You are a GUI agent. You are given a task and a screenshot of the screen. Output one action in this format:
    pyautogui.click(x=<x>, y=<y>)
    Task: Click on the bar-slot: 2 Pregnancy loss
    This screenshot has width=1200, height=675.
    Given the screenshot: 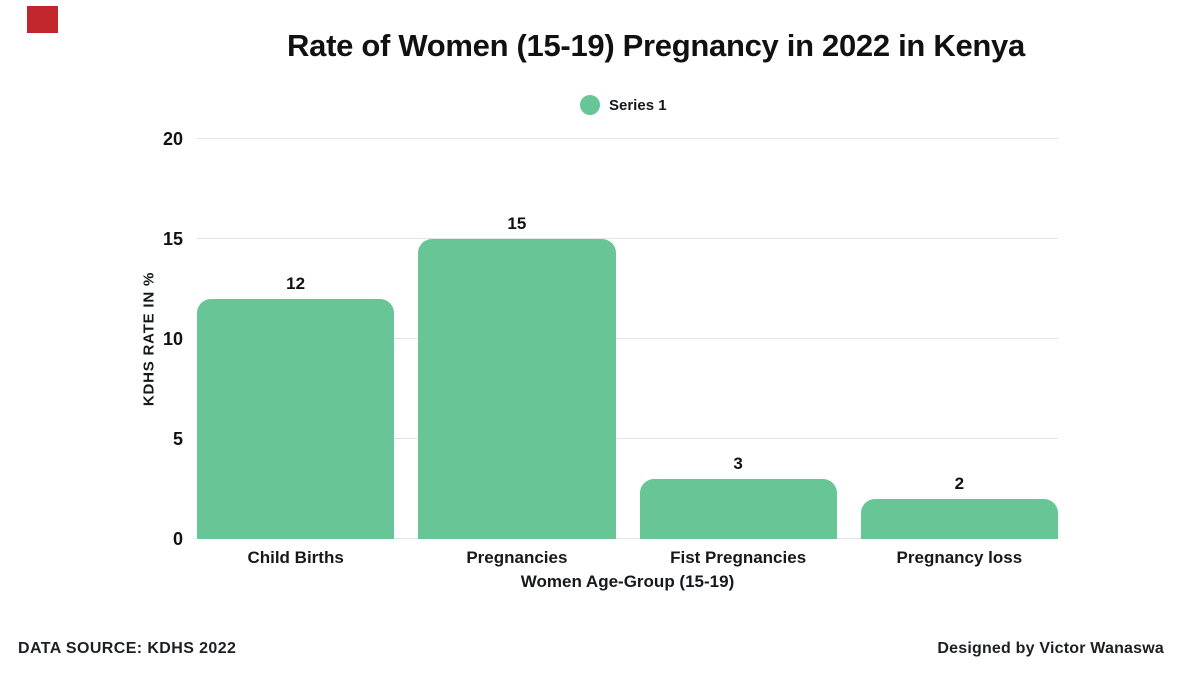 What is the action you would take?
    pyautogui.click(x=959, y=353)
    